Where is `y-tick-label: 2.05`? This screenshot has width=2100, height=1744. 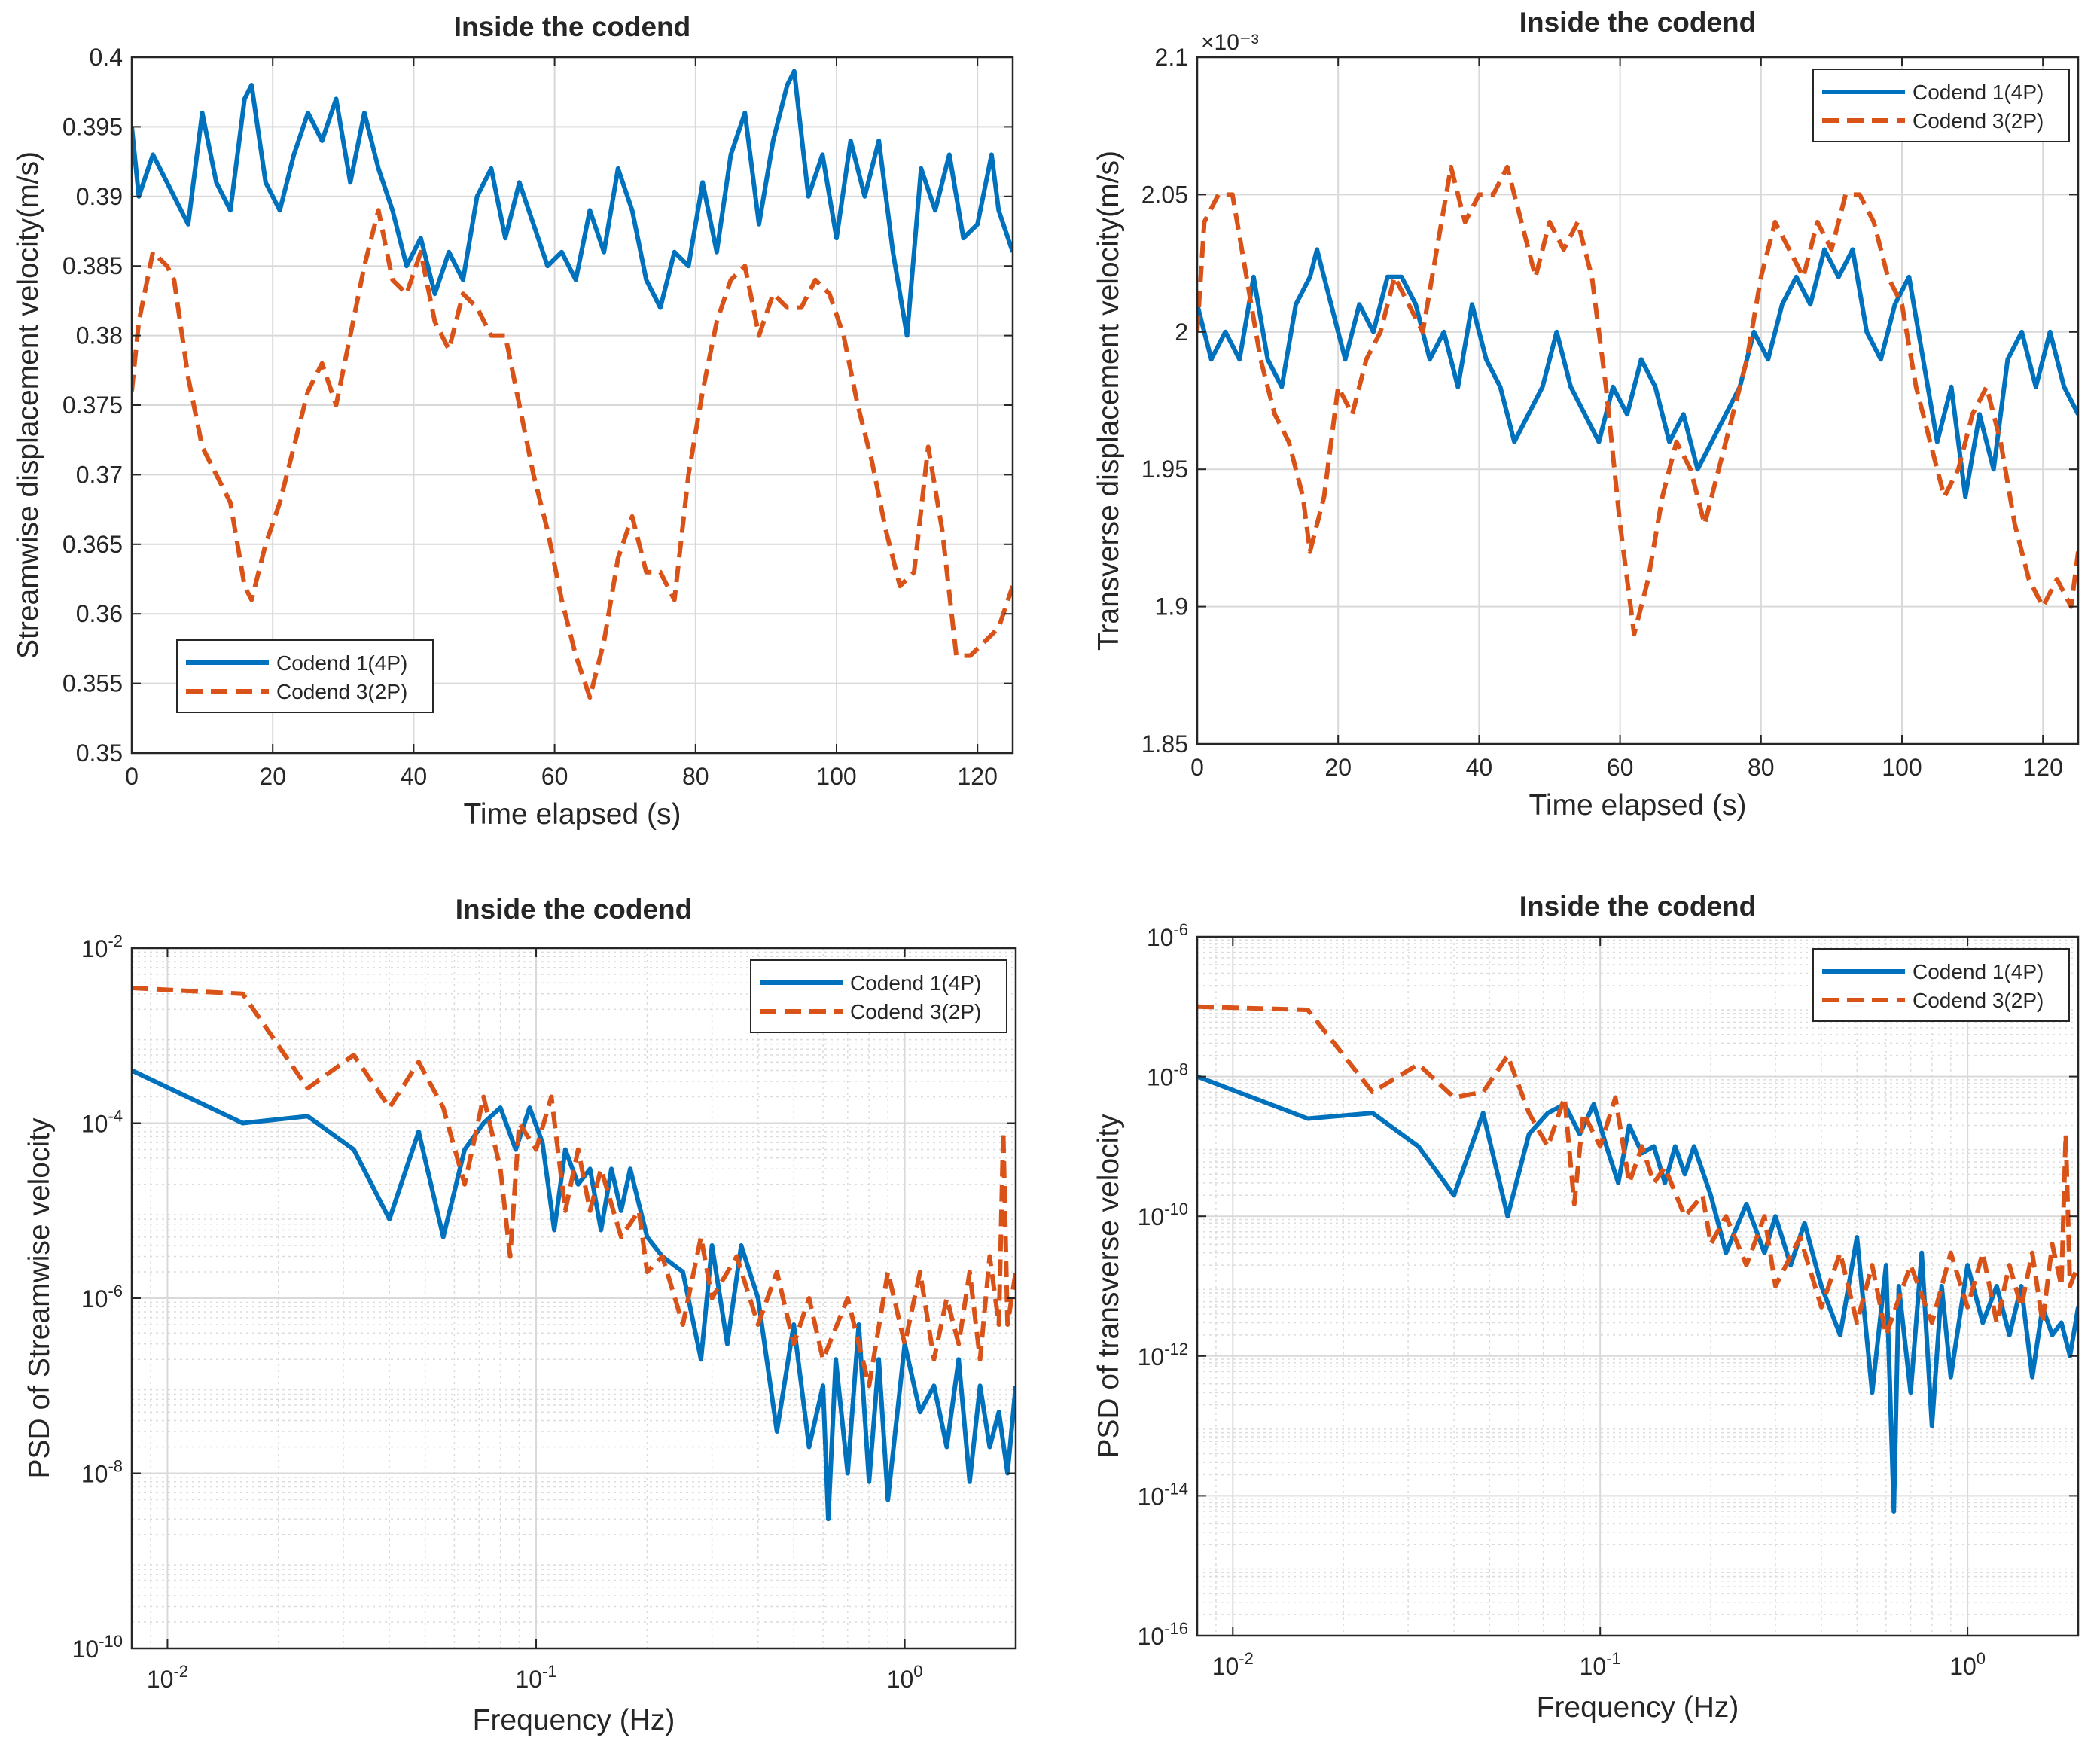 y-tick-label: 2.05 is located at coordinates (1164, 194).